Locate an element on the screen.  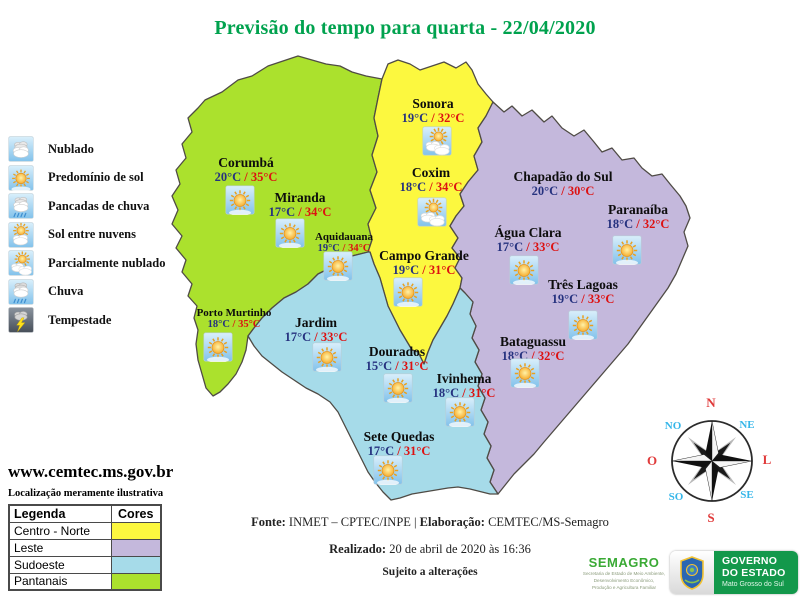
realizado-text: 20 de abril de 2020 às 16:36 is located at coordinates (458, 549).